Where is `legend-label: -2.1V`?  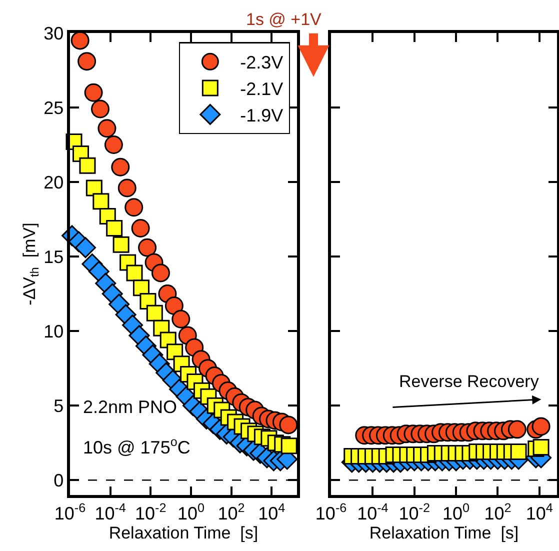 legend-label: -2.1V is located at coordinates (262, 89).